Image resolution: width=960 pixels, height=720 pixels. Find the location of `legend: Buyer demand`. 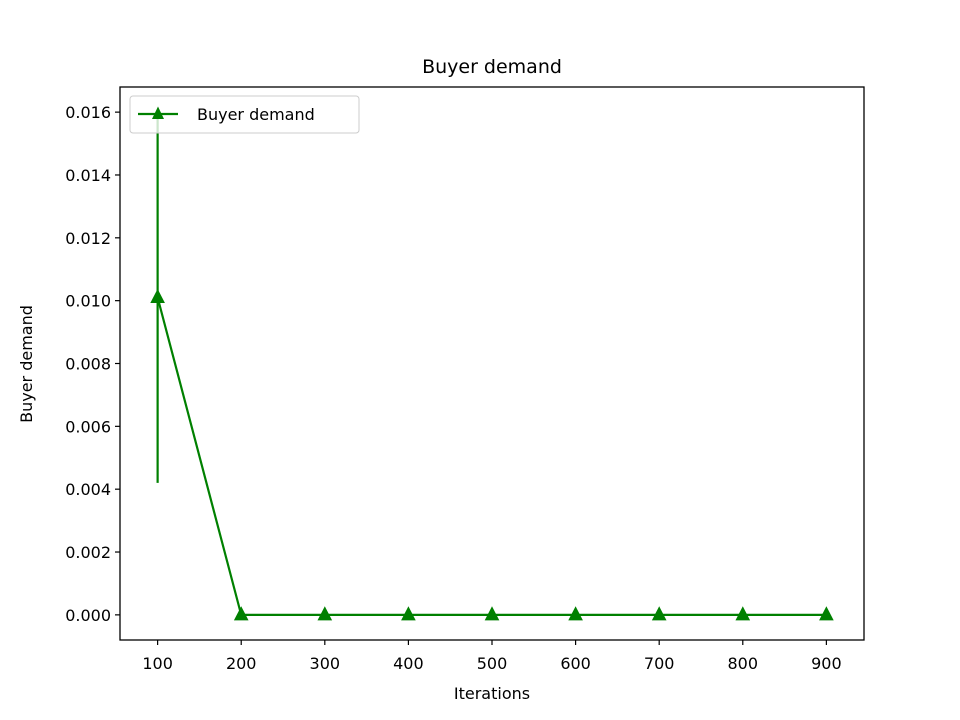

legend: Buyer demand is located at coordinates (244, 114).